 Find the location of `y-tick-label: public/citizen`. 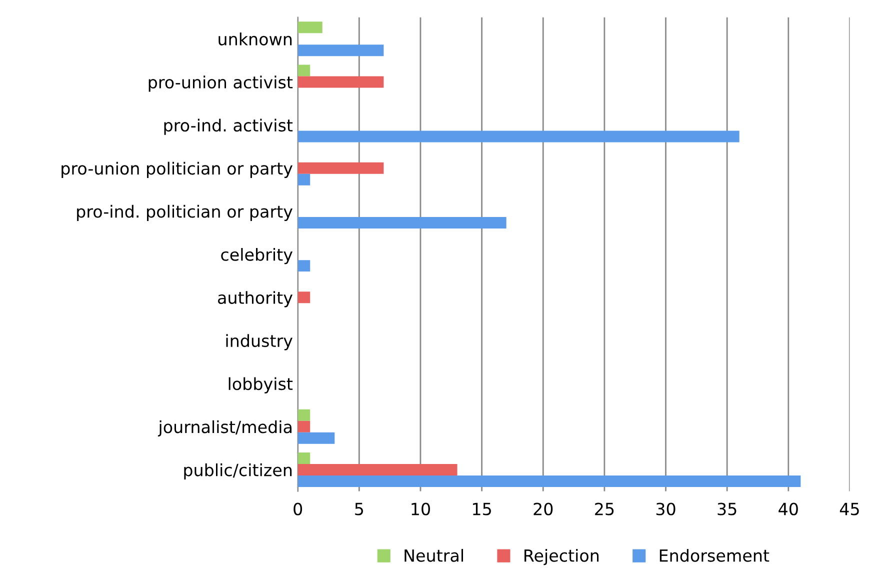

y-tick-label: public/citizen is located at coordinates (238, 471).